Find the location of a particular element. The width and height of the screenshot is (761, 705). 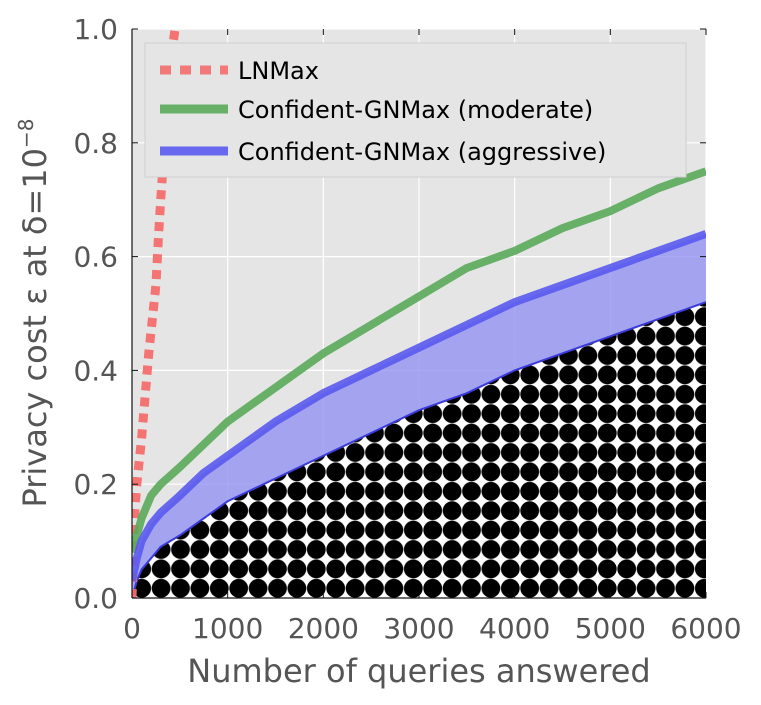

y-tick-label-0: 0.0 is located at coordinates (95, 598).